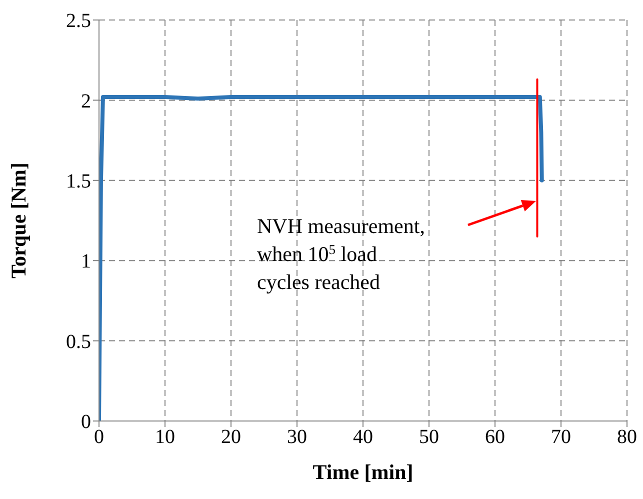 Image resolution: width=643 pixels, height=499 pixels. Describe the element at coordinates (165, 437) in the screenshot. I see `x-tick-label: 10` at that location.